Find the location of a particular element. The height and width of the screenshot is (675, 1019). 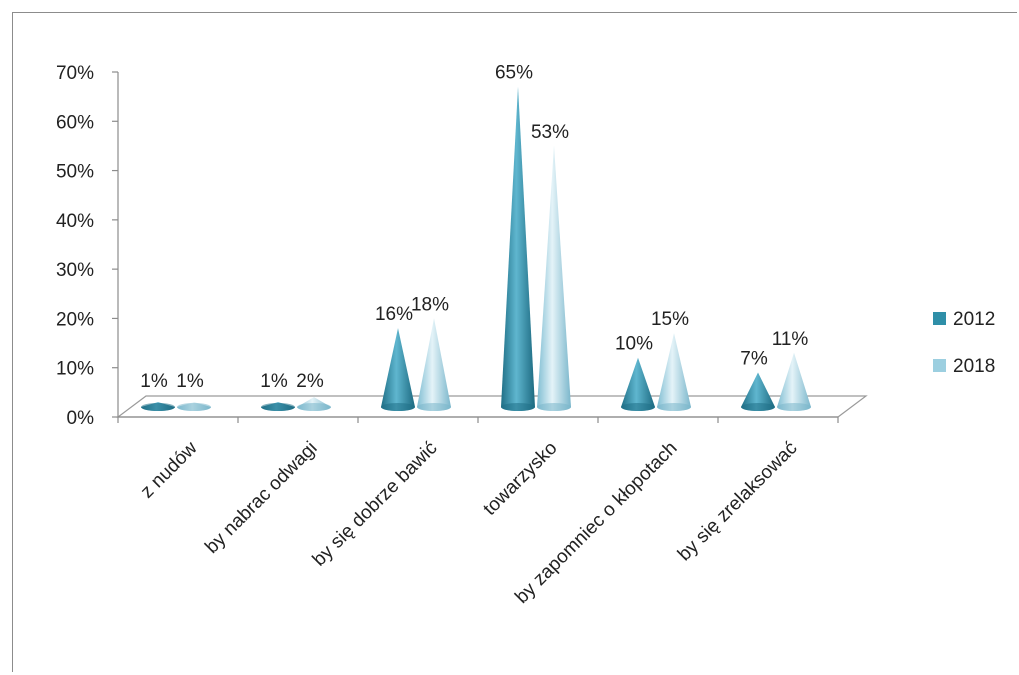

data-label-2012-3: 65% is located at coordinates (514, 73).